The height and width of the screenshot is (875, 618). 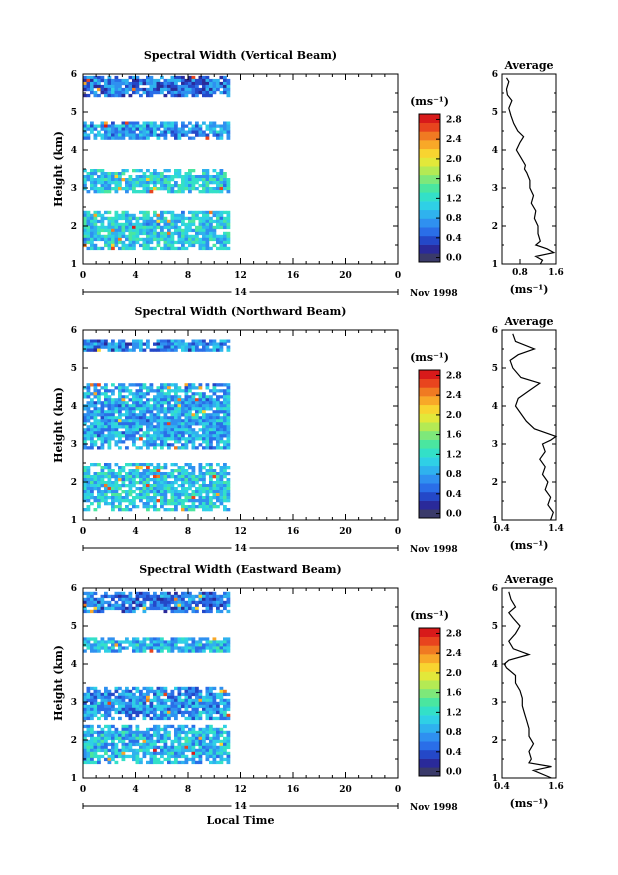 I want to click on y-tick-label: 3, so click(x=74, y=189).